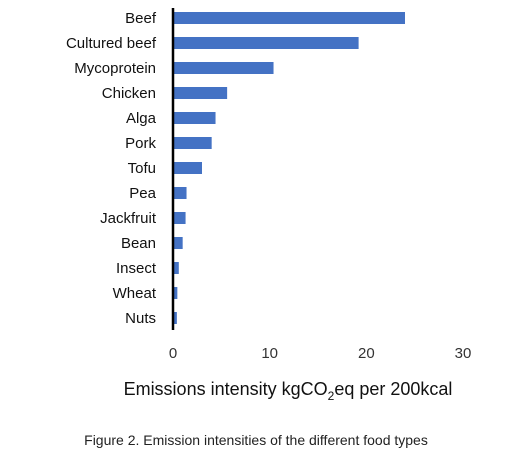 The width and height of the screenshot is (512, 460). What do you see at coordinates (128, 218) in the screenshot?
I see `category-label: Jackfruit` at bounding box center [128, 218].